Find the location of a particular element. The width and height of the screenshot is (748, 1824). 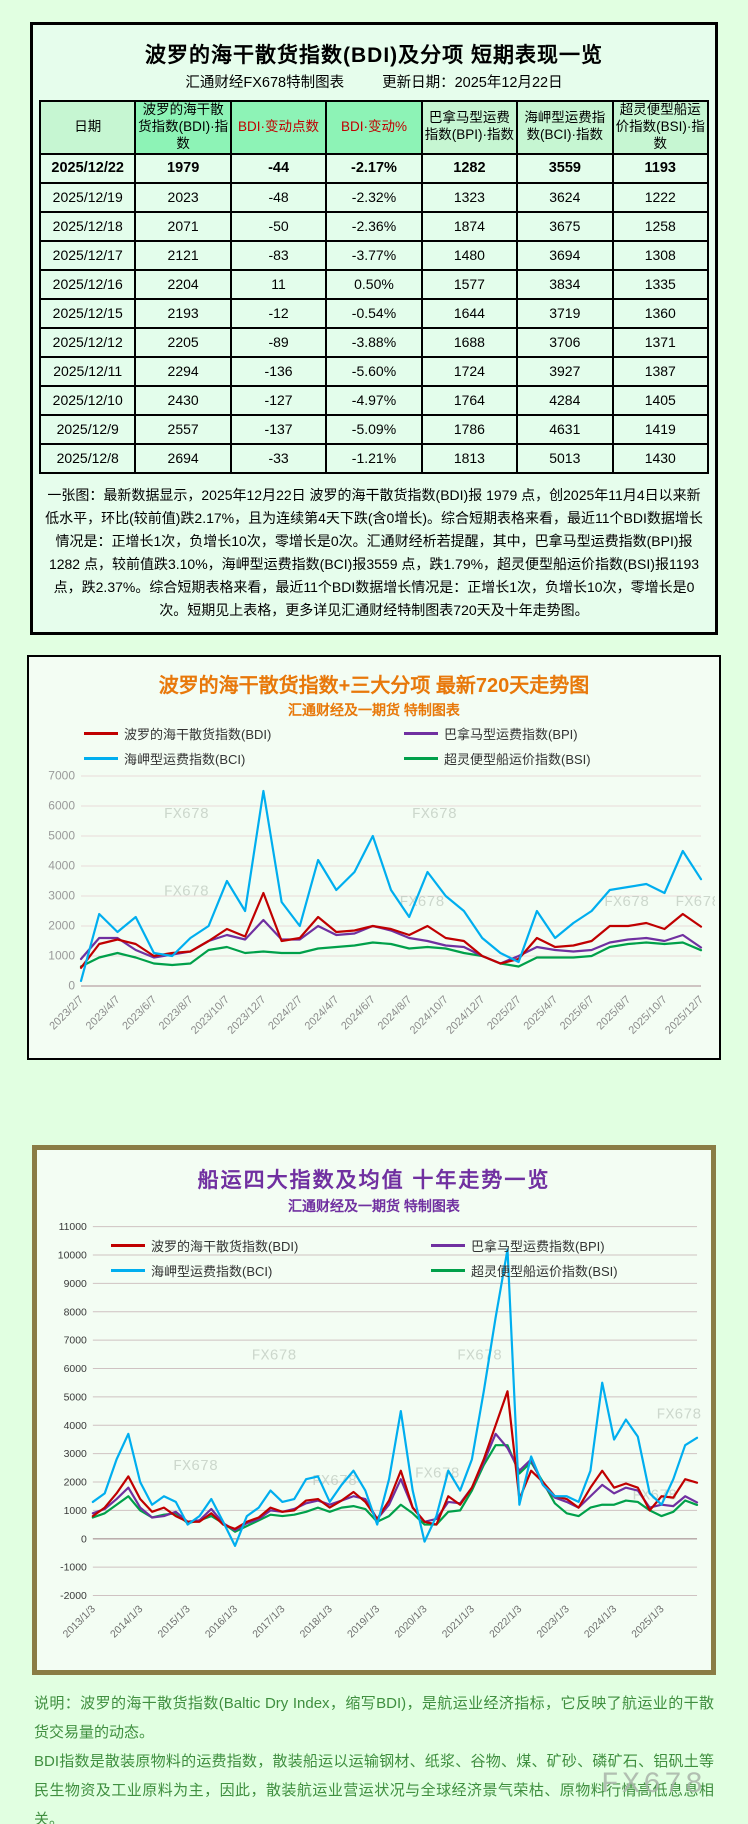

table-cell: 2025/12/8 is located at coordinates (87, 458).